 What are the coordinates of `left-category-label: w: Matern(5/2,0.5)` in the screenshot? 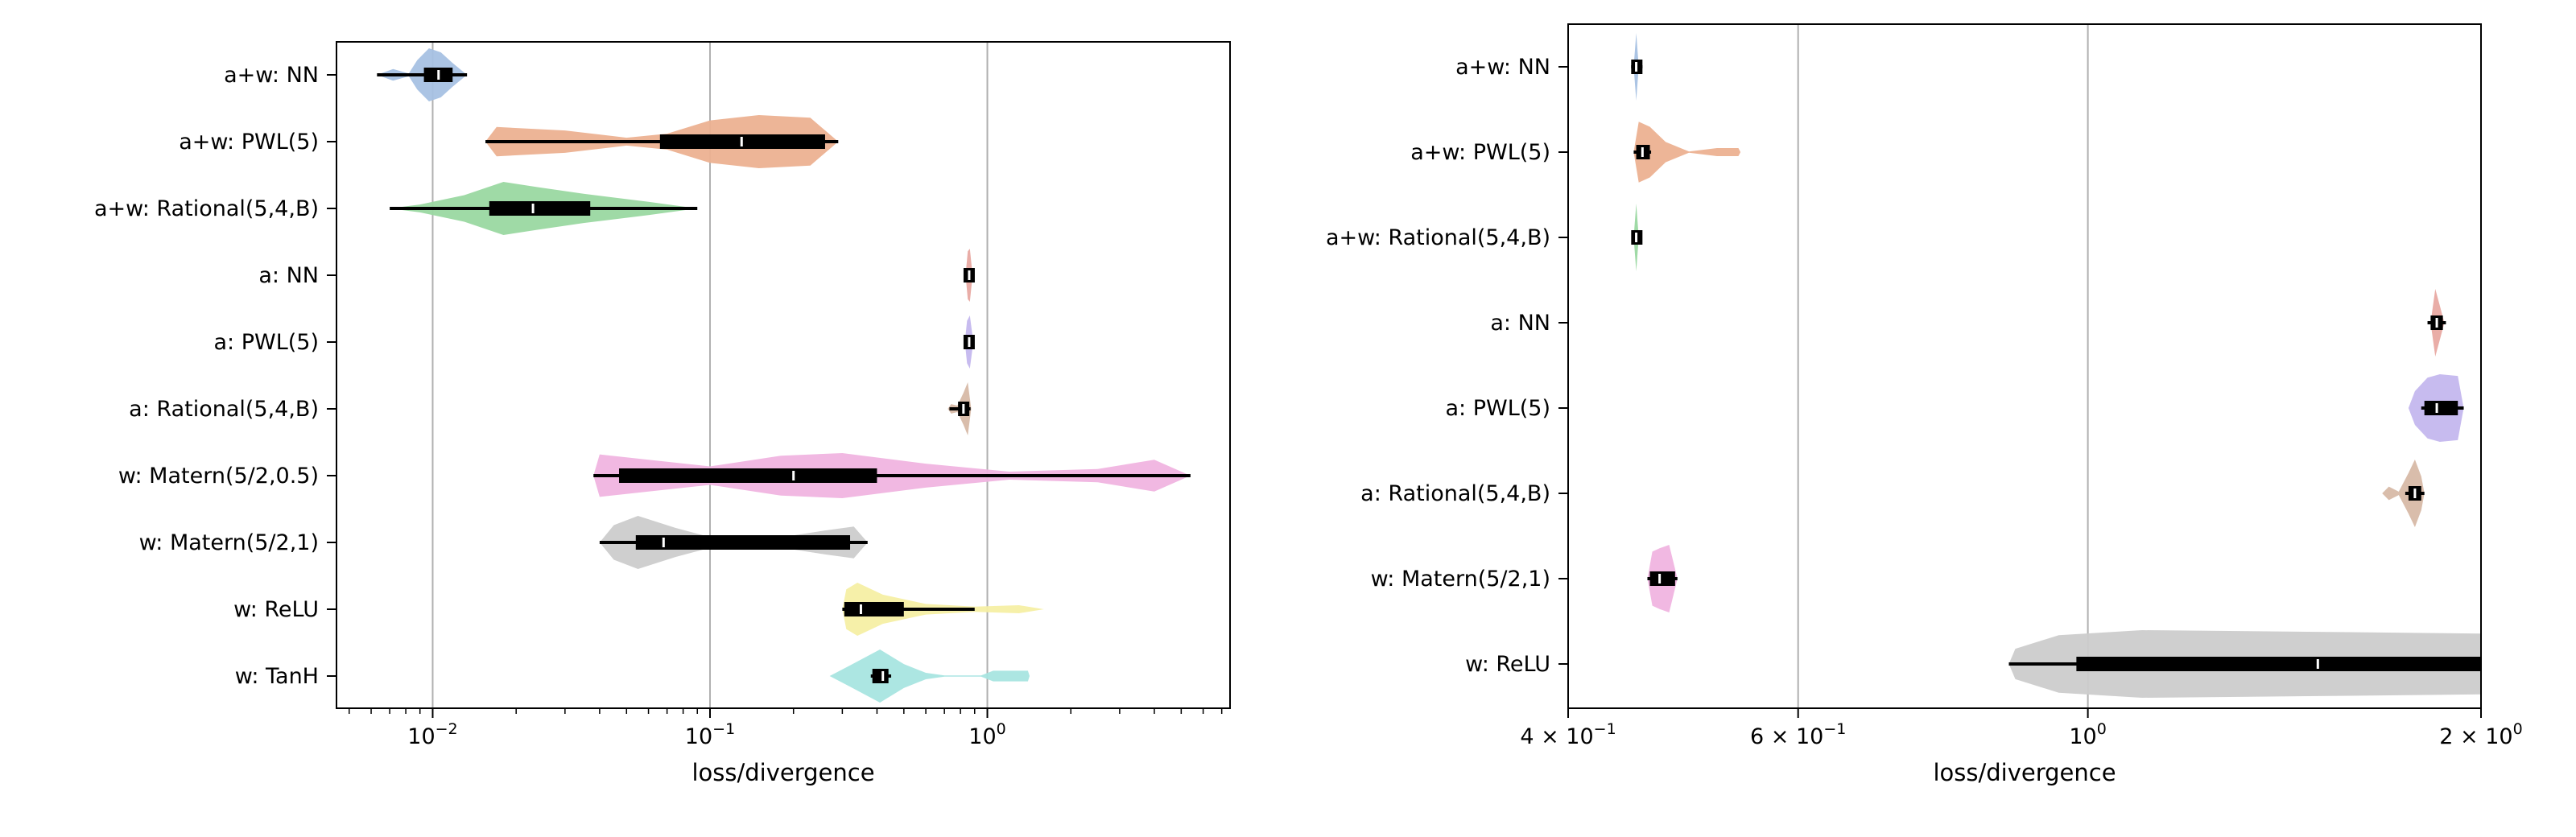 It's located at (218, 477).